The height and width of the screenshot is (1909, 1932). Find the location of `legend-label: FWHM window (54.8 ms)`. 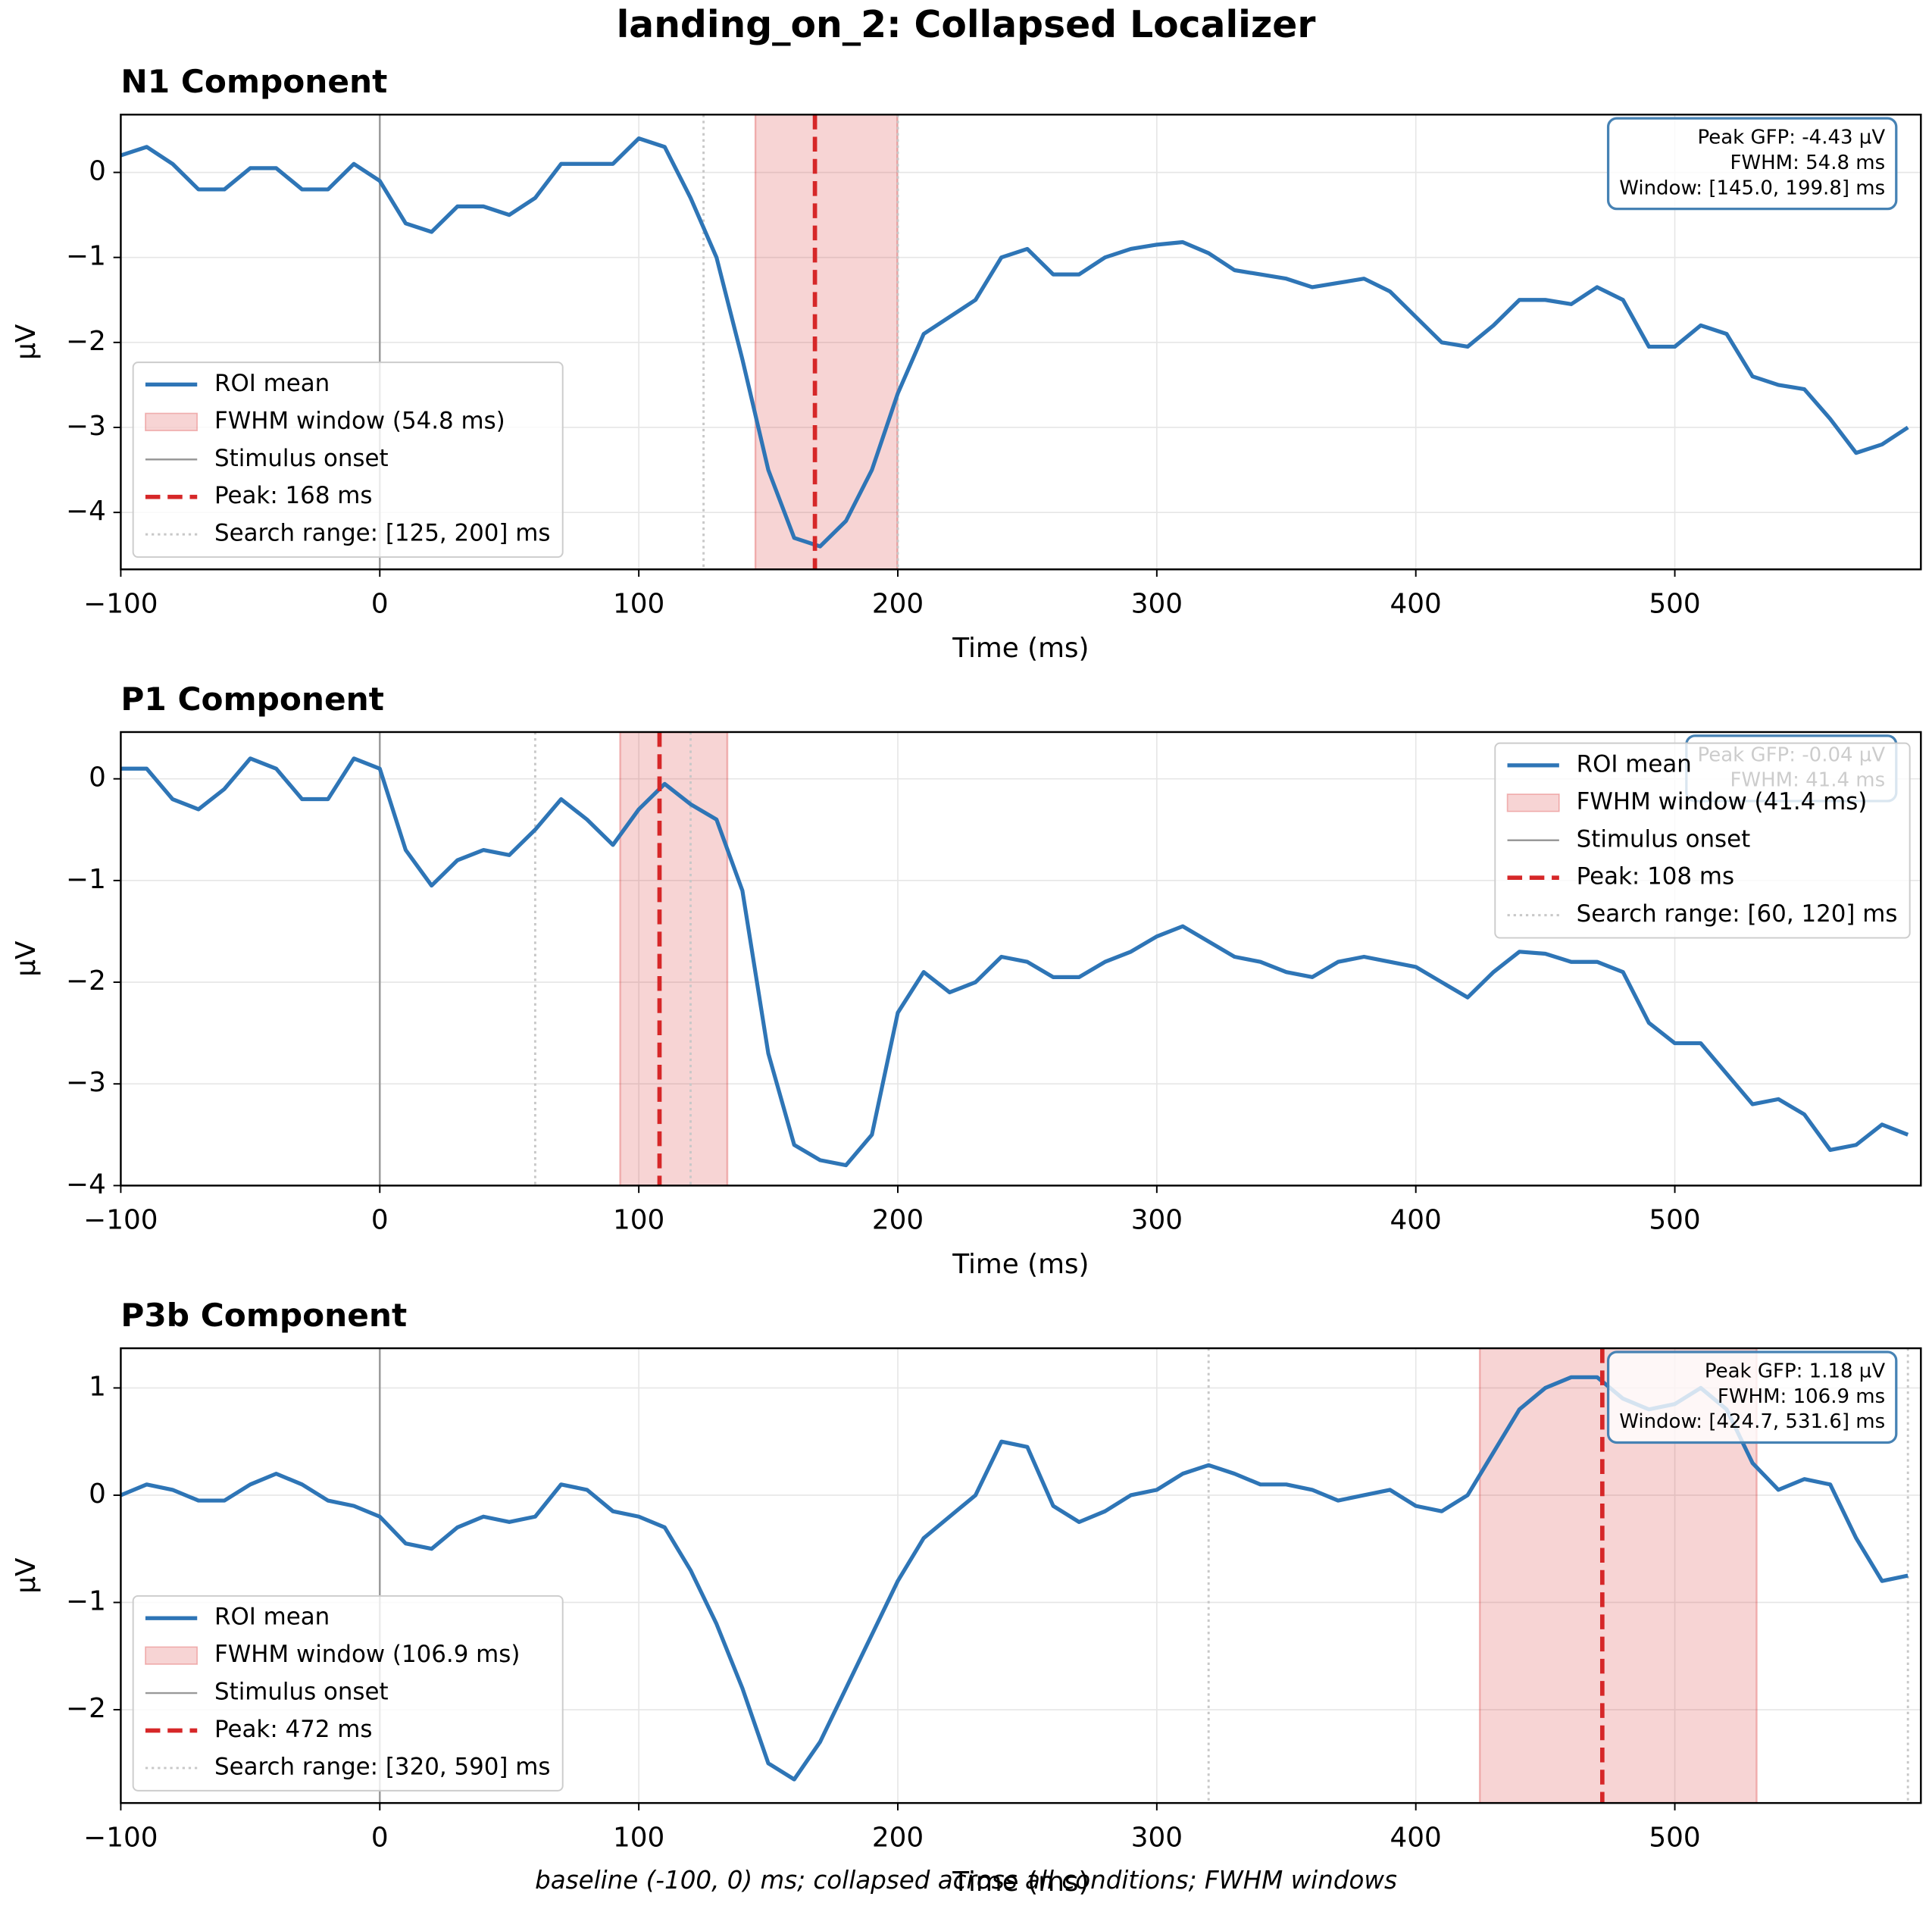

legend-label: FWHM window (54.8 ms) is located at coordinates (359, 420).